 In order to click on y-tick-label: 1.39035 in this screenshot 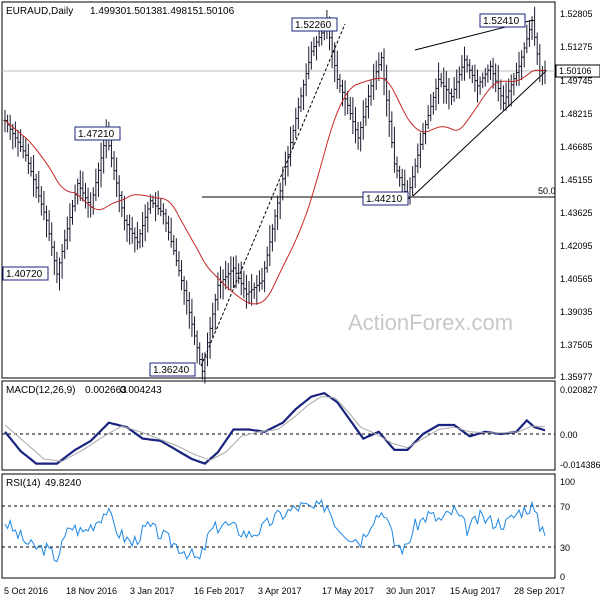, I will do `click(576, 312)`.